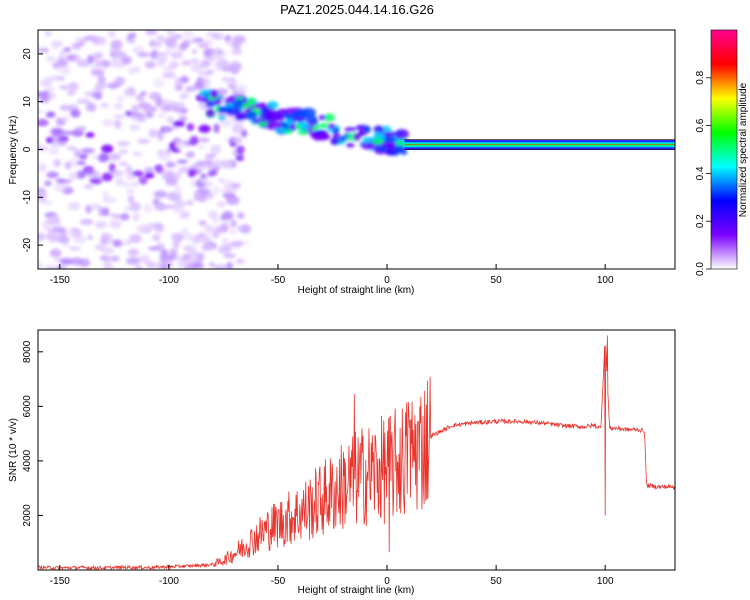 Image resolution: width=750 pixels, height=600 pixels. What do you see at coordinates (743, 149) in the screenshot?
I see `colorbar-label: Normalized spectral amplitude` at bounding box center [743, 149].